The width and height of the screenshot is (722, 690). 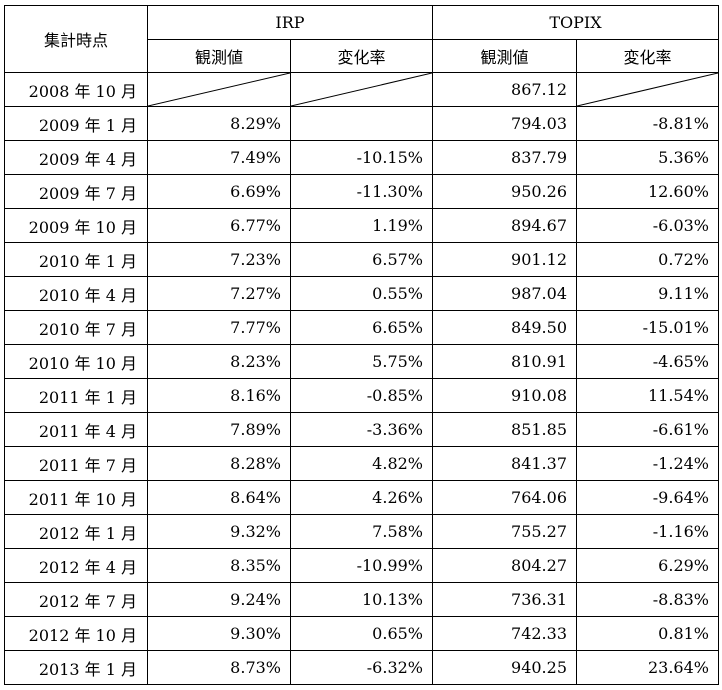 I want to click on irp-value-cell: 9.30%, so click(x=219, y=633).